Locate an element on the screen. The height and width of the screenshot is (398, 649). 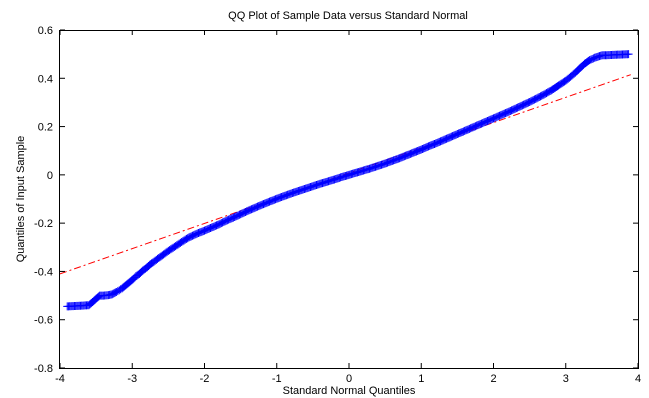
y-axis-label: Quantiles of Input Sample is located at coordinates (21, 199).